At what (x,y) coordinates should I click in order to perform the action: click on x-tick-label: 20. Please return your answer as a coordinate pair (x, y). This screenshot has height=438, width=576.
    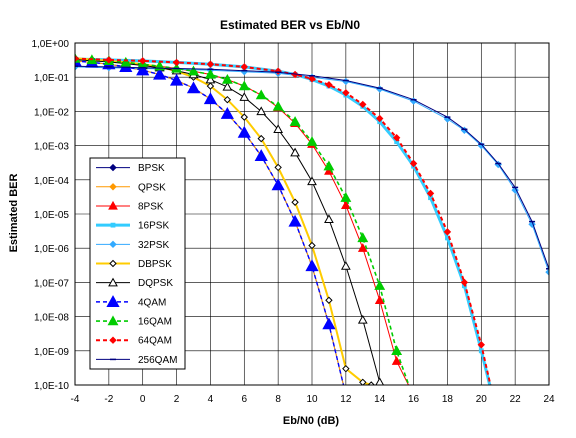
    Looking at the image, I should click on (482, 399).